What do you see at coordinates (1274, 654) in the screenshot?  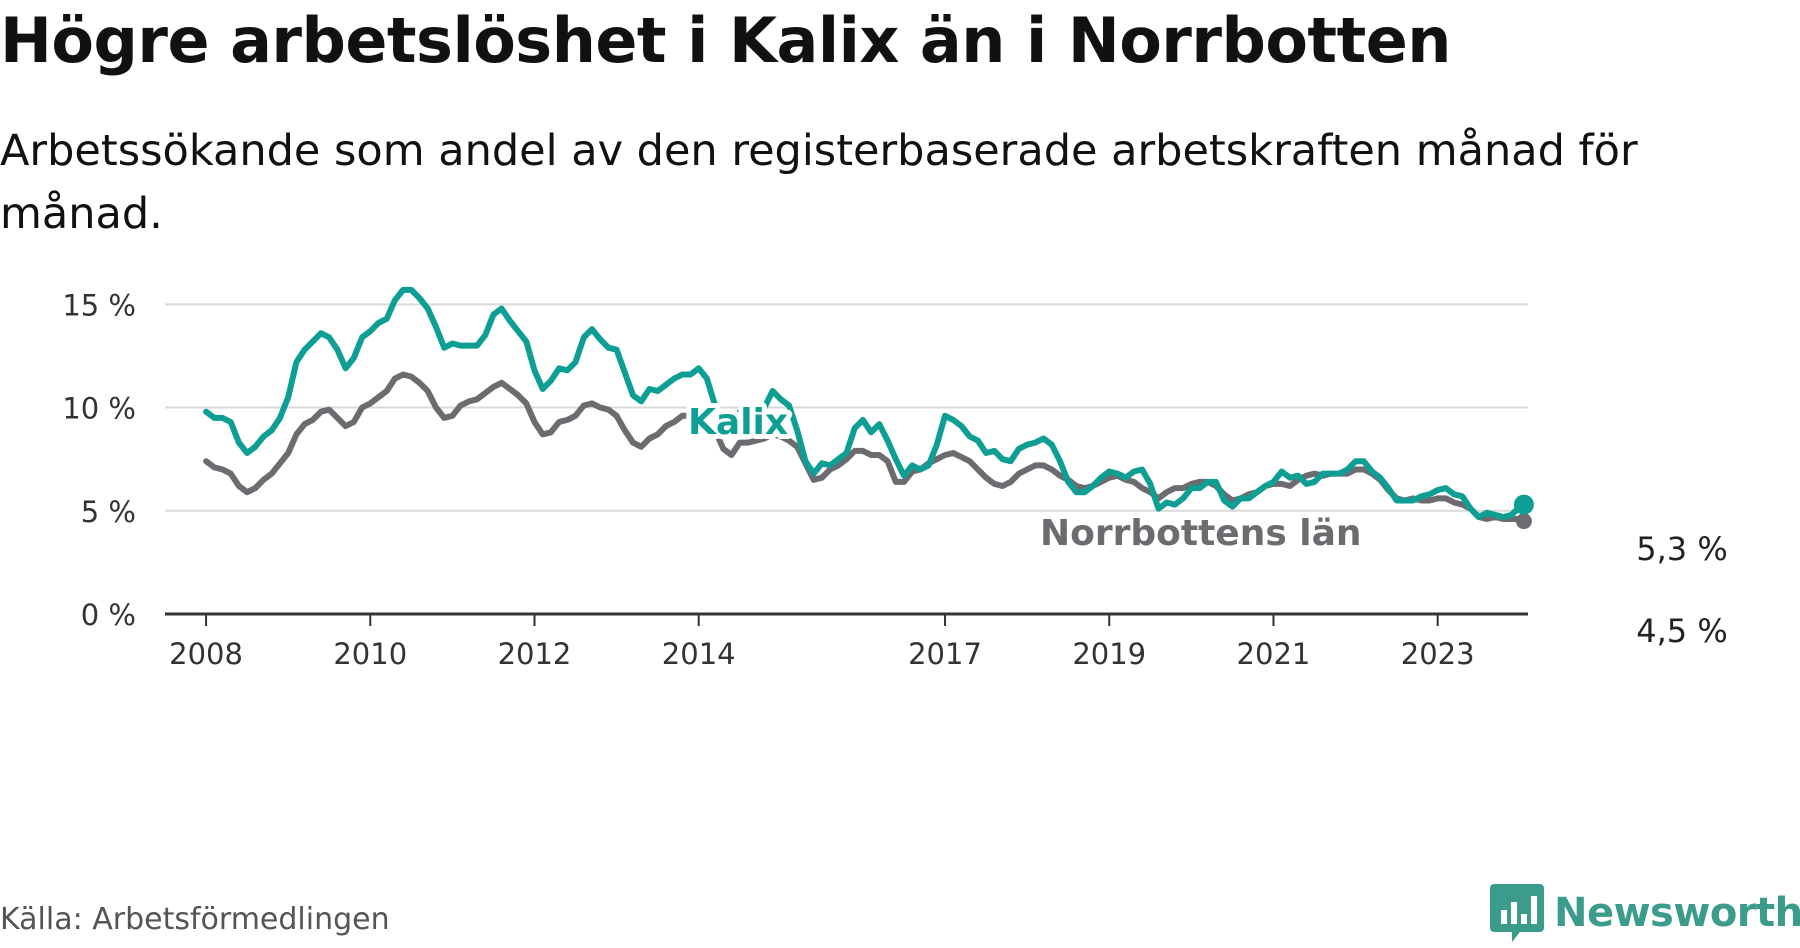 I see `x-tick-label: 2021` at bounding box center [1274, 654].